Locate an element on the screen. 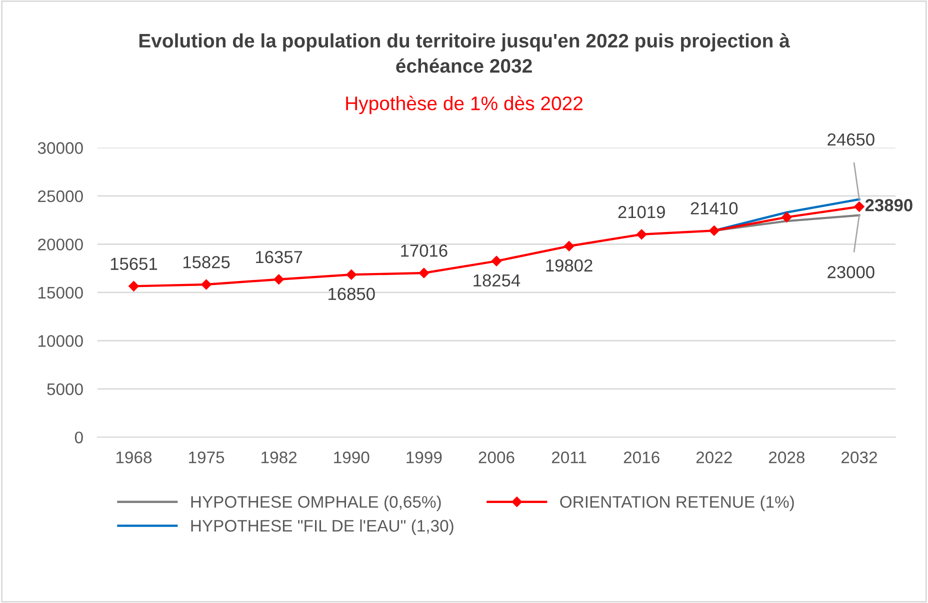 This screenshot has width=928, height=603. x-tick-label: 1968 is located at coordinates (134, 458).